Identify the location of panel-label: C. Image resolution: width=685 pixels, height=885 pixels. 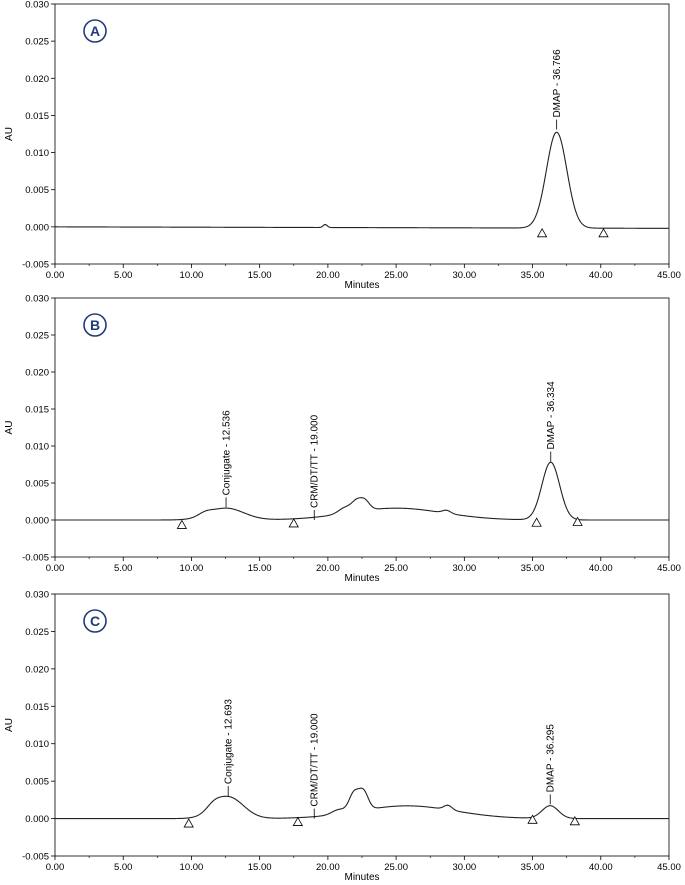
(95, 621).